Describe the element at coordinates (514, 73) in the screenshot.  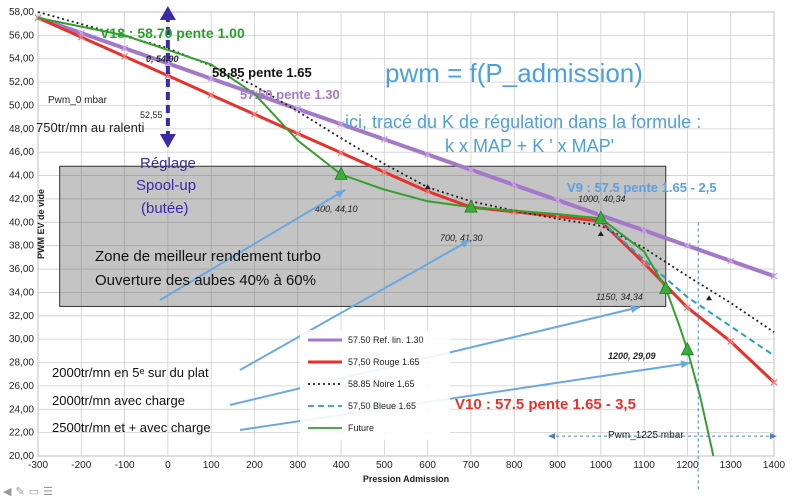
I see `chart-title: pwm = f(P_admission)` at that location.